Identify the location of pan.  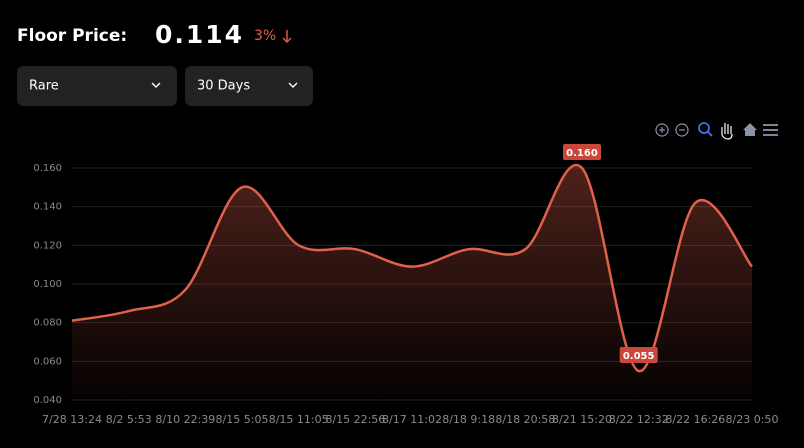
(727, 131).